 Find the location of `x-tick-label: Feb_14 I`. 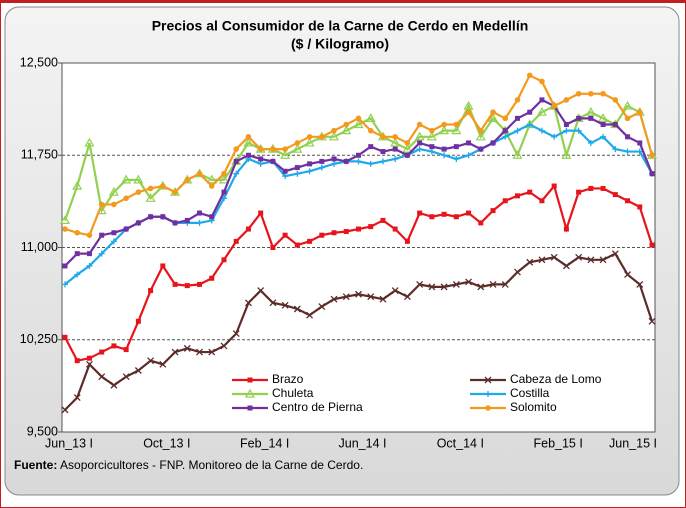

x-tick-label: Feb_14 I is located at coordinates (264, 443).